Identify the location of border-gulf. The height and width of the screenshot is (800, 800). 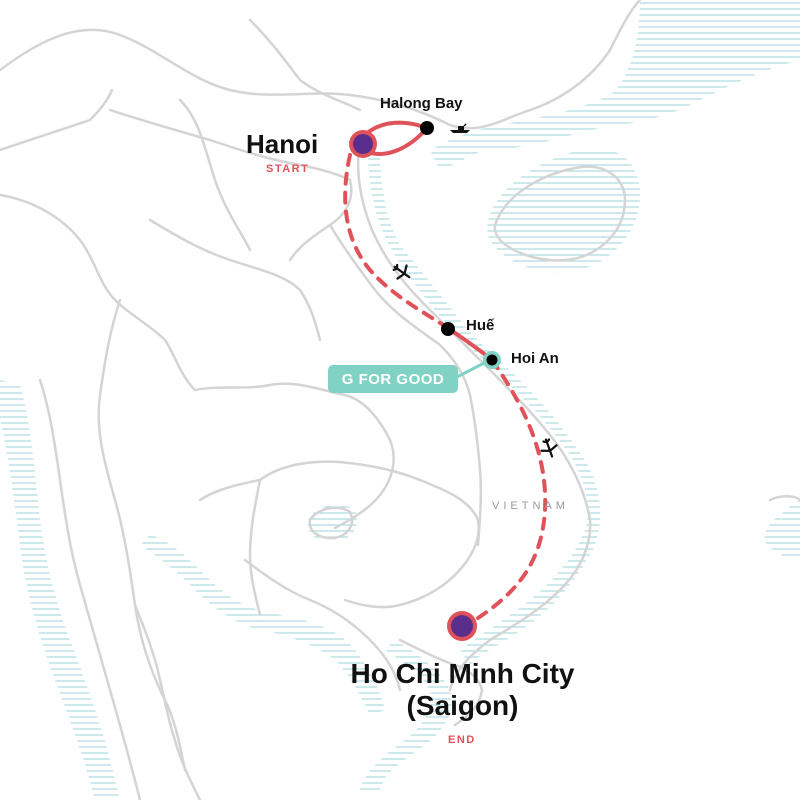
(322, 625).